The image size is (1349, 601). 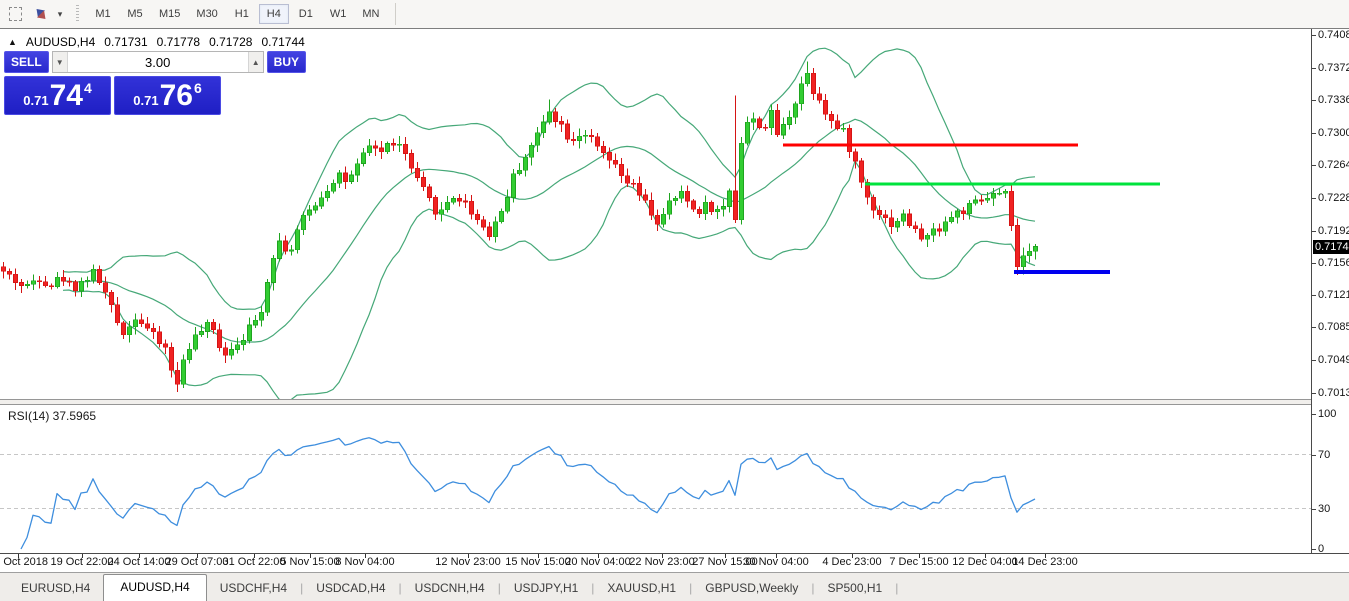 I want to click on time-axis-label: 4 Dec 23:00, so click(x=852, y=562).